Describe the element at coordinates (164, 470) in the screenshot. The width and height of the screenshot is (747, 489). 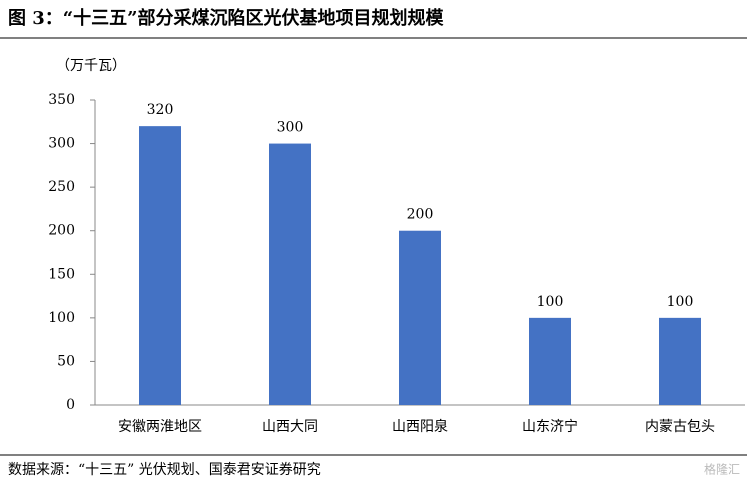
I see `source: 数据来源：“十三五” 光伏规划、国泰君安证券研究` at that location.